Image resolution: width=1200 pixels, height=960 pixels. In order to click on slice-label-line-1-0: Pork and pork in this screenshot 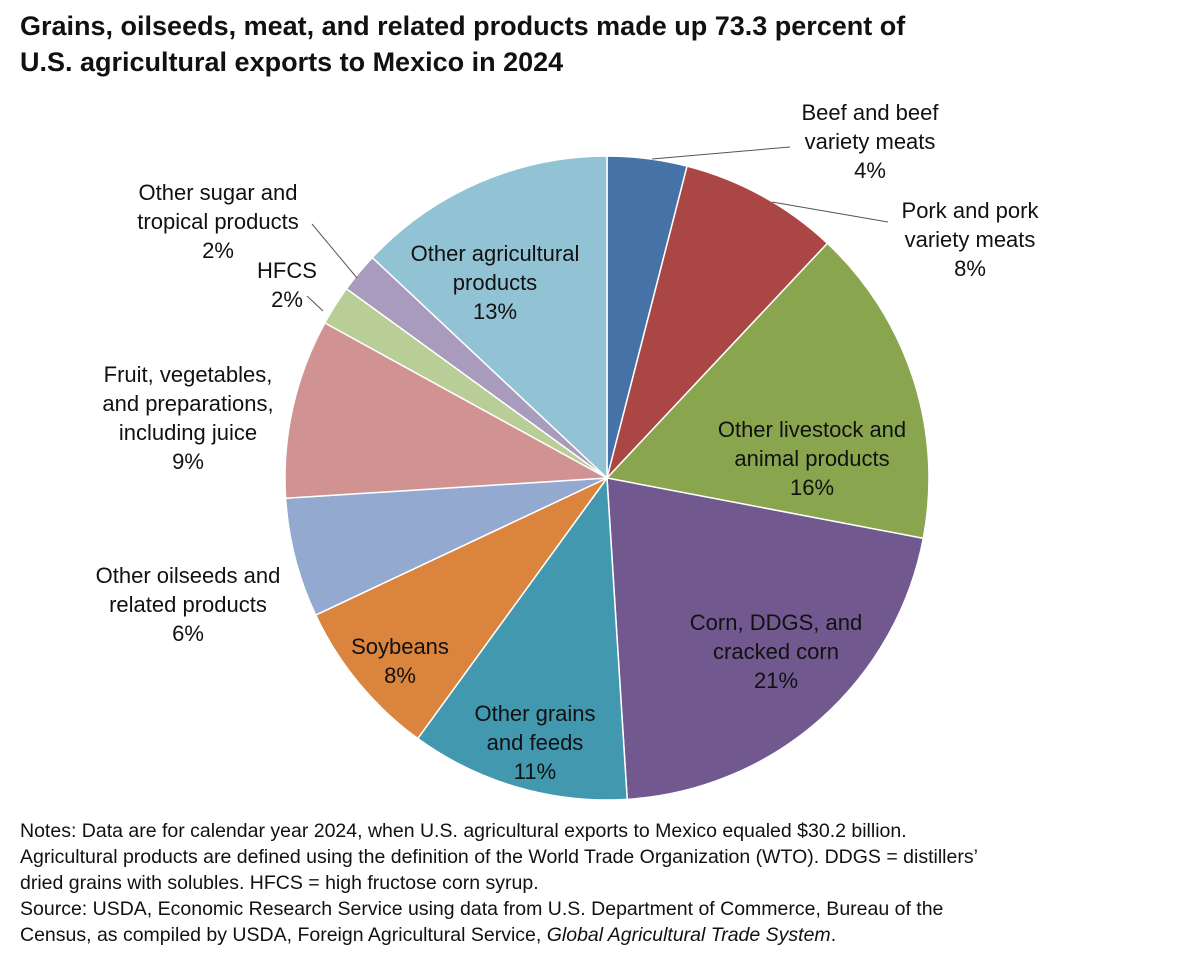, I will do `click(971, 210)`.